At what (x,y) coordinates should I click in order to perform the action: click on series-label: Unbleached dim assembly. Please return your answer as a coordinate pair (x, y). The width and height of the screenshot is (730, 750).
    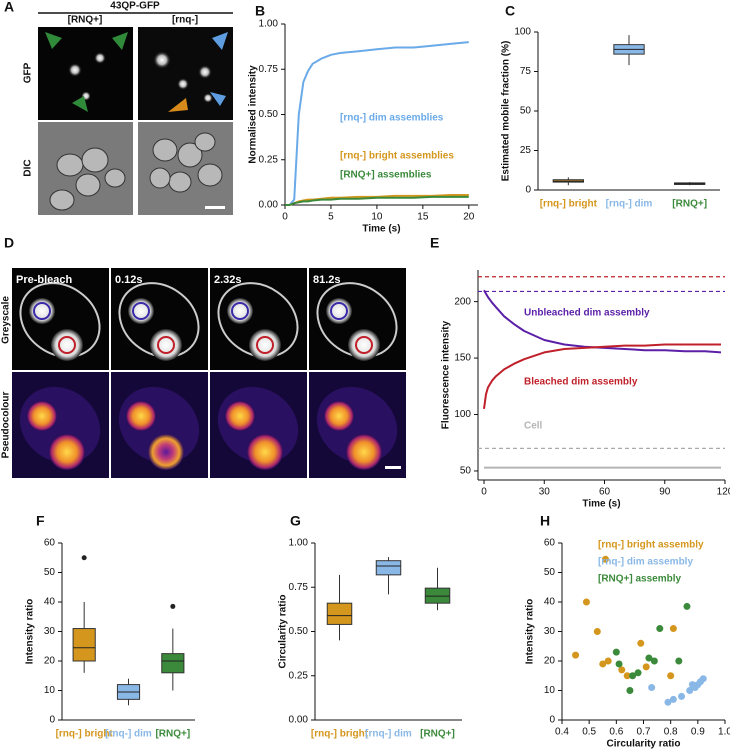
    Looking at the image, I should click on (587, 313).